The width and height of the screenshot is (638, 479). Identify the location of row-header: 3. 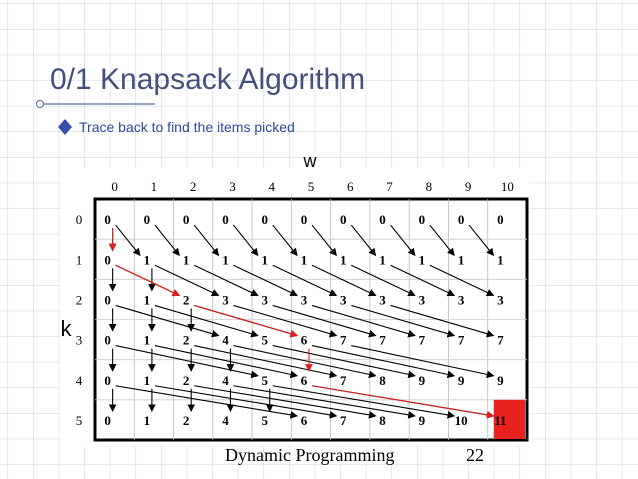
(79, 340).